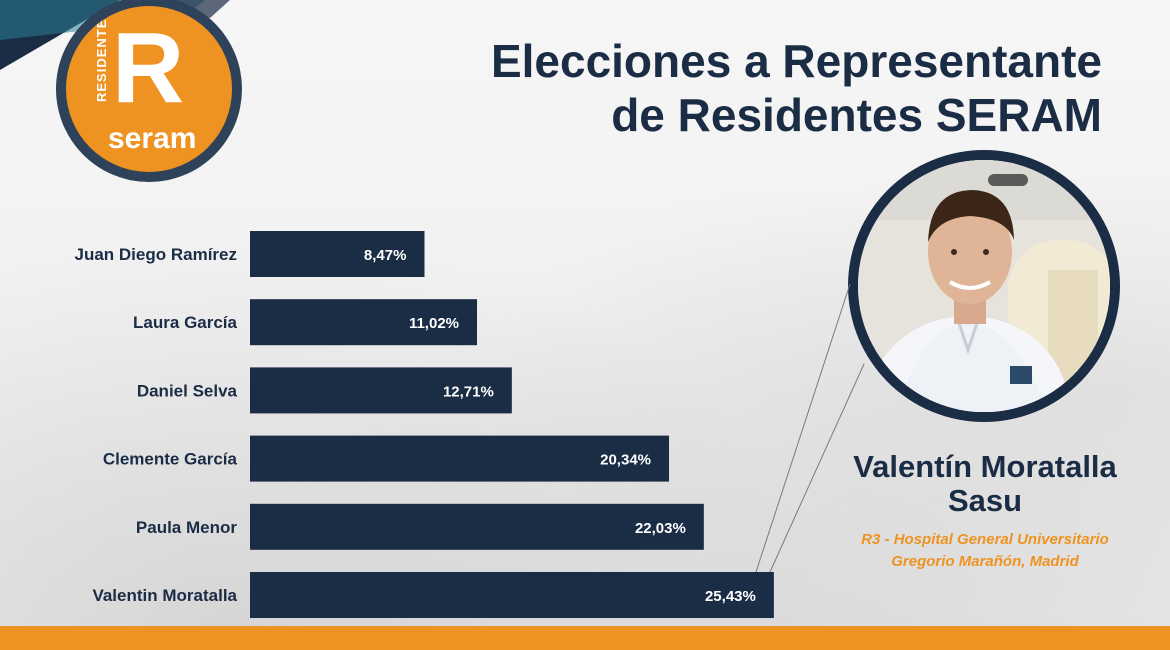  Describe the element at coordinates (585, 638) in the screenshot. I see `footer-bar` at that location.